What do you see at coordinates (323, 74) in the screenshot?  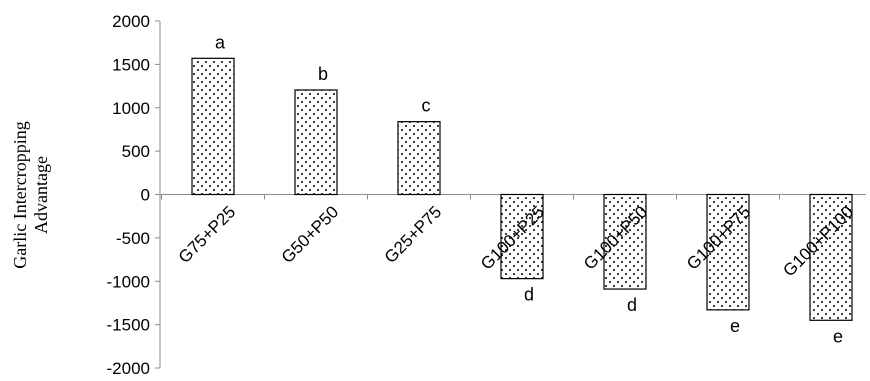 I see `significance-letter: b` at bounding box center [323, 74].